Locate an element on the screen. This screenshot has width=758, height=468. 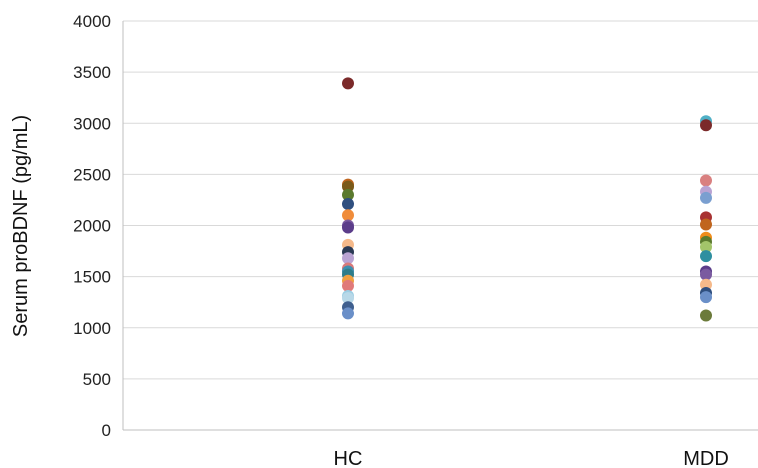
y-tick-label: 2500 is located at coordinates (92, 174).